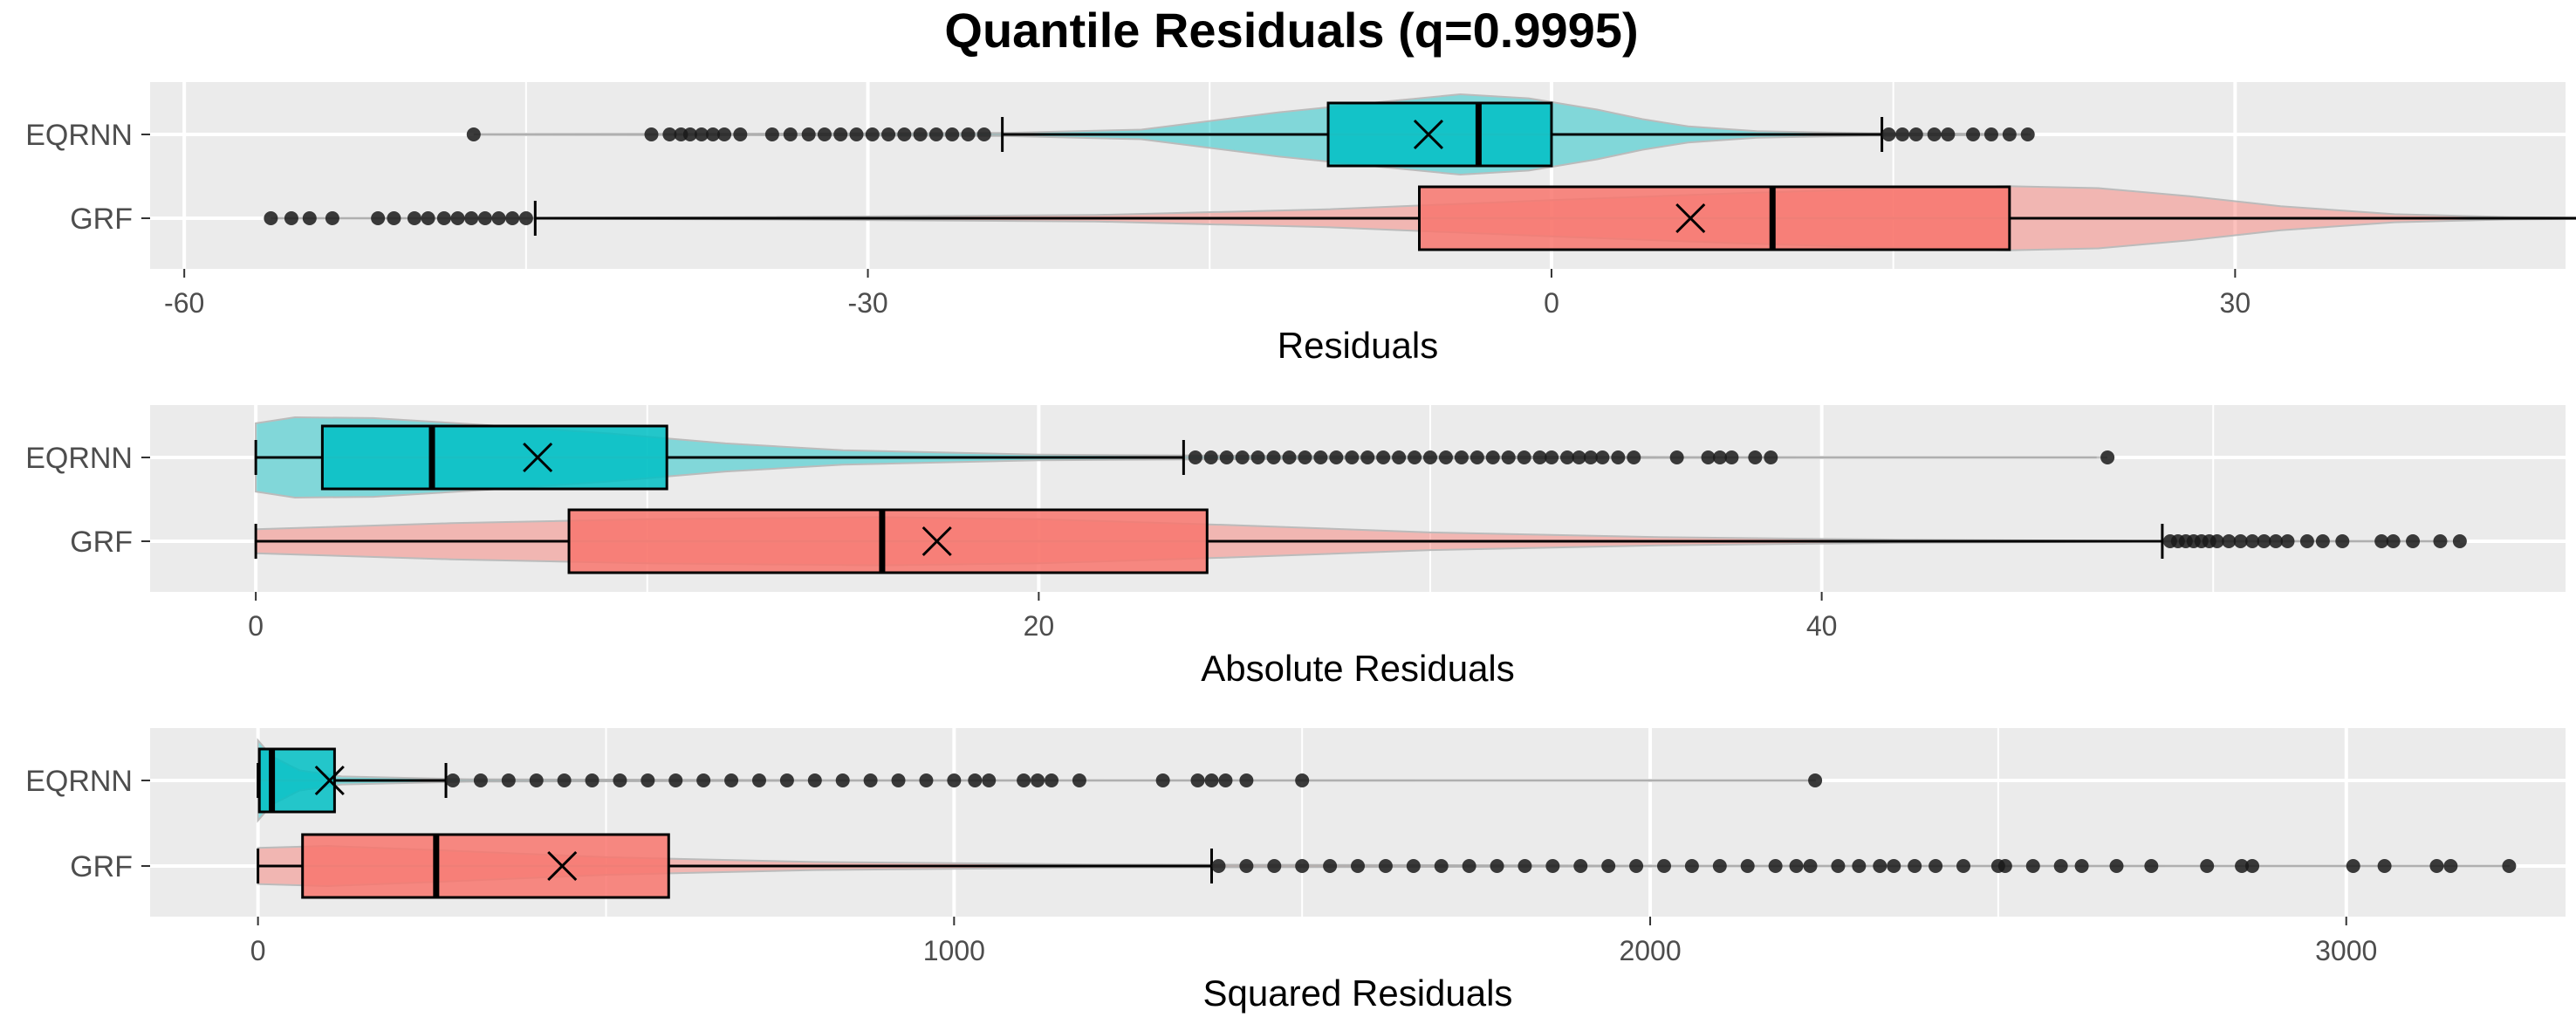  Describe the element at coordinates (1294, 866) in the screenshot. I see `series-grf: GRF` at that location.